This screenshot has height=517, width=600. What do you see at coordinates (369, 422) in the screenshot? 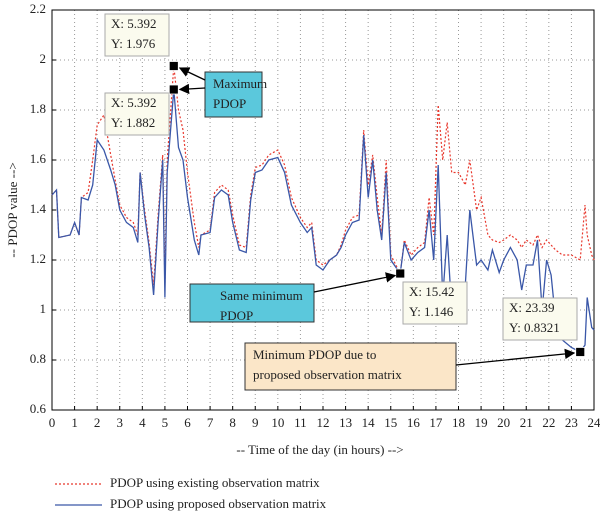
I see `x-tick-label: 14` at bounding box center [369, 422].